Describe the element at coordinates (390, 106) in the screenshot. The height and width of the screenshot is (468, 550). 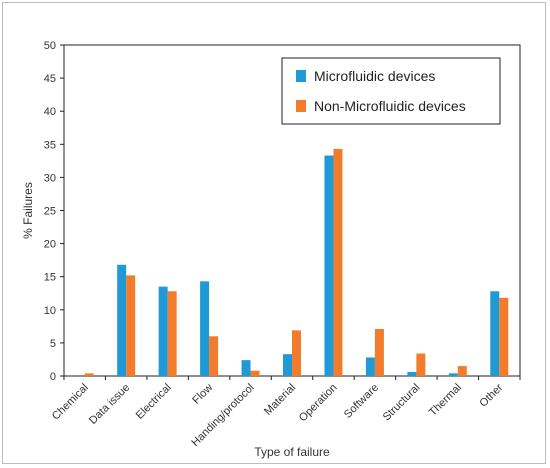
I see `legend-label: Non-Microfluidic devices` at that location.